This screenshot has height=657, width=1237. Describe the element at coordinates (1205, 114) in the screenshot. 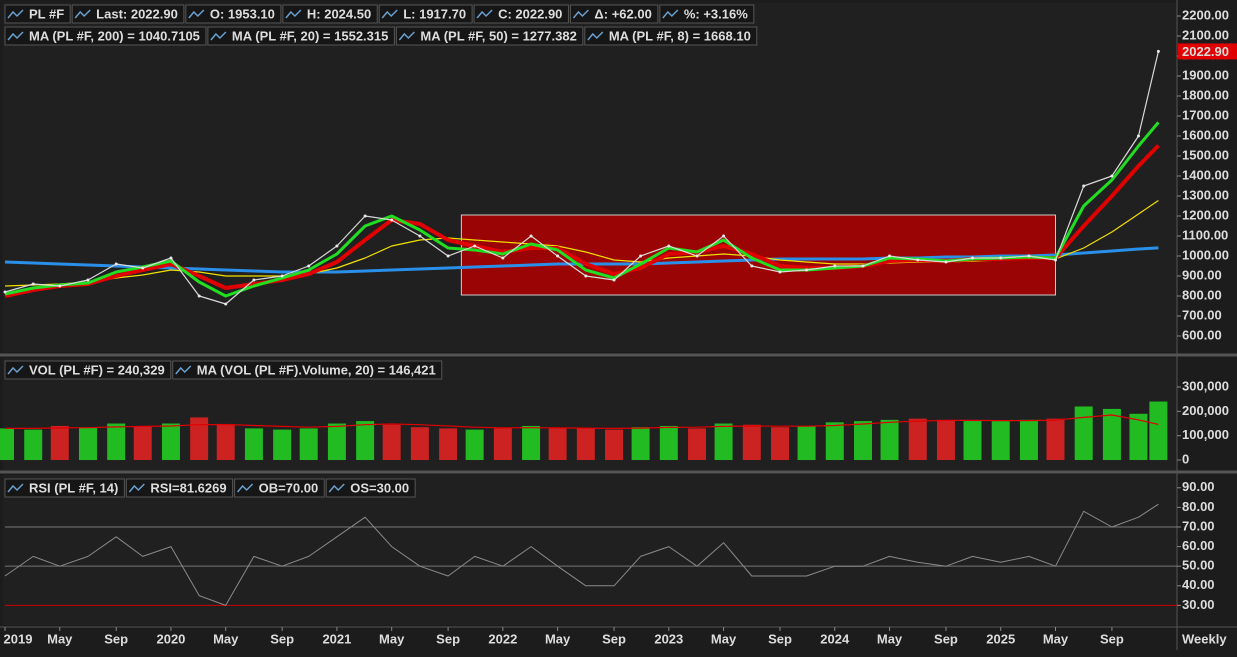

I see `y-tick-label: 1700.00` at that location.